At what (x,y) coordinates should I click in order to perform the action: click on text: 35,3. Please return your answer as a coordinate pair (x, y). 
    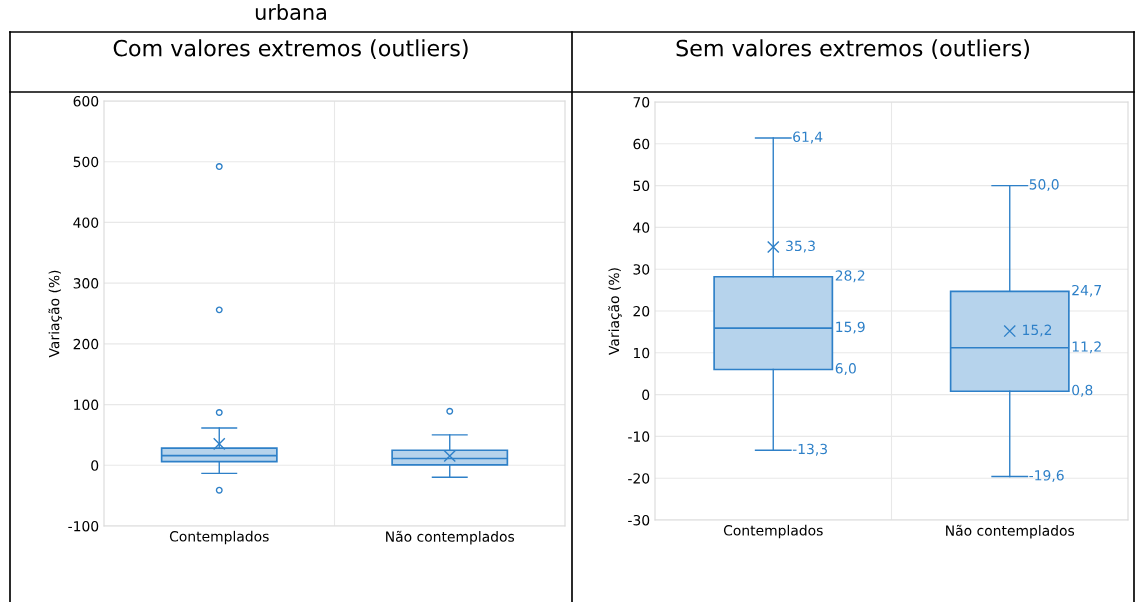
    Looking at the image, I should click on (800, 246).